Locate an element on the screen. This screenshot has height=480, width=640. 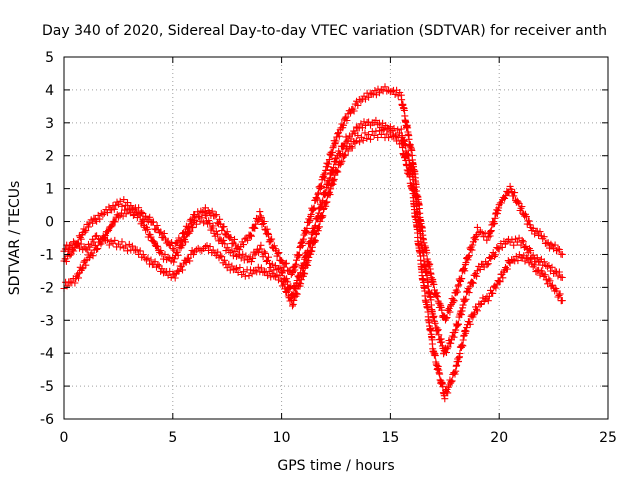
x-axis-title: GPS time / hours is located at coordinates (335, 466).